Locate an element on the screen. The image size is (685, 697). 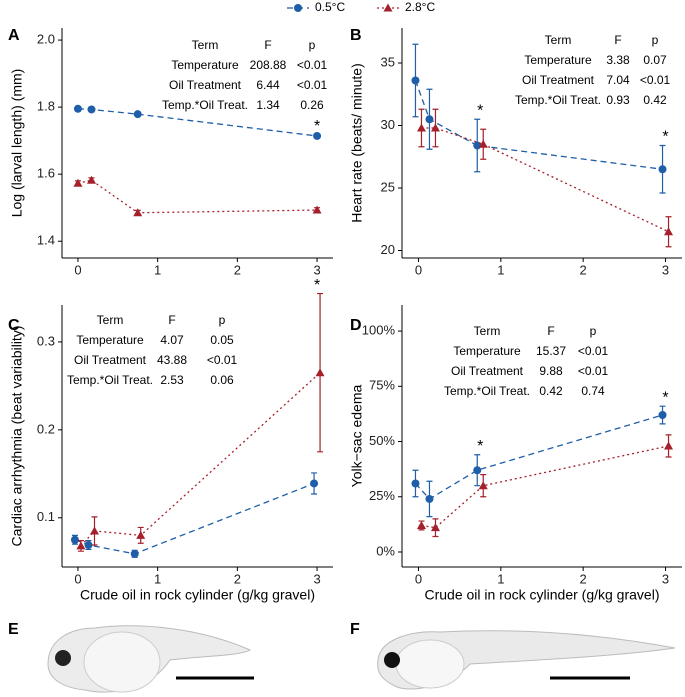
table-cell: 0.42 is located at coordinates (551, 391).